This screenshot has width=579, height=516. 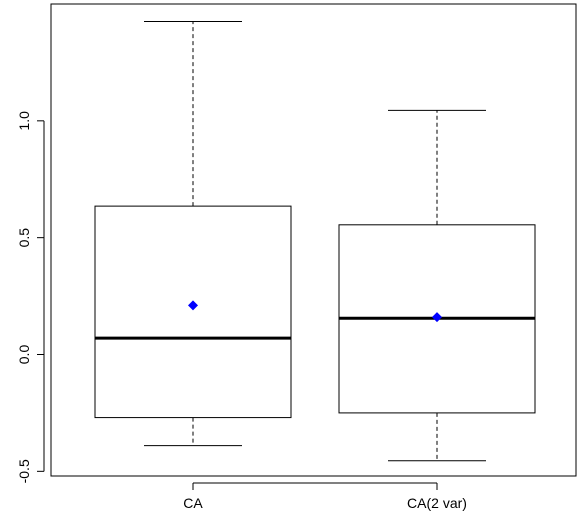 What do you see at coordinates (193, 503) in the screenshot?
I see `x-tick-label: CA` at bounding box center [193, 503].